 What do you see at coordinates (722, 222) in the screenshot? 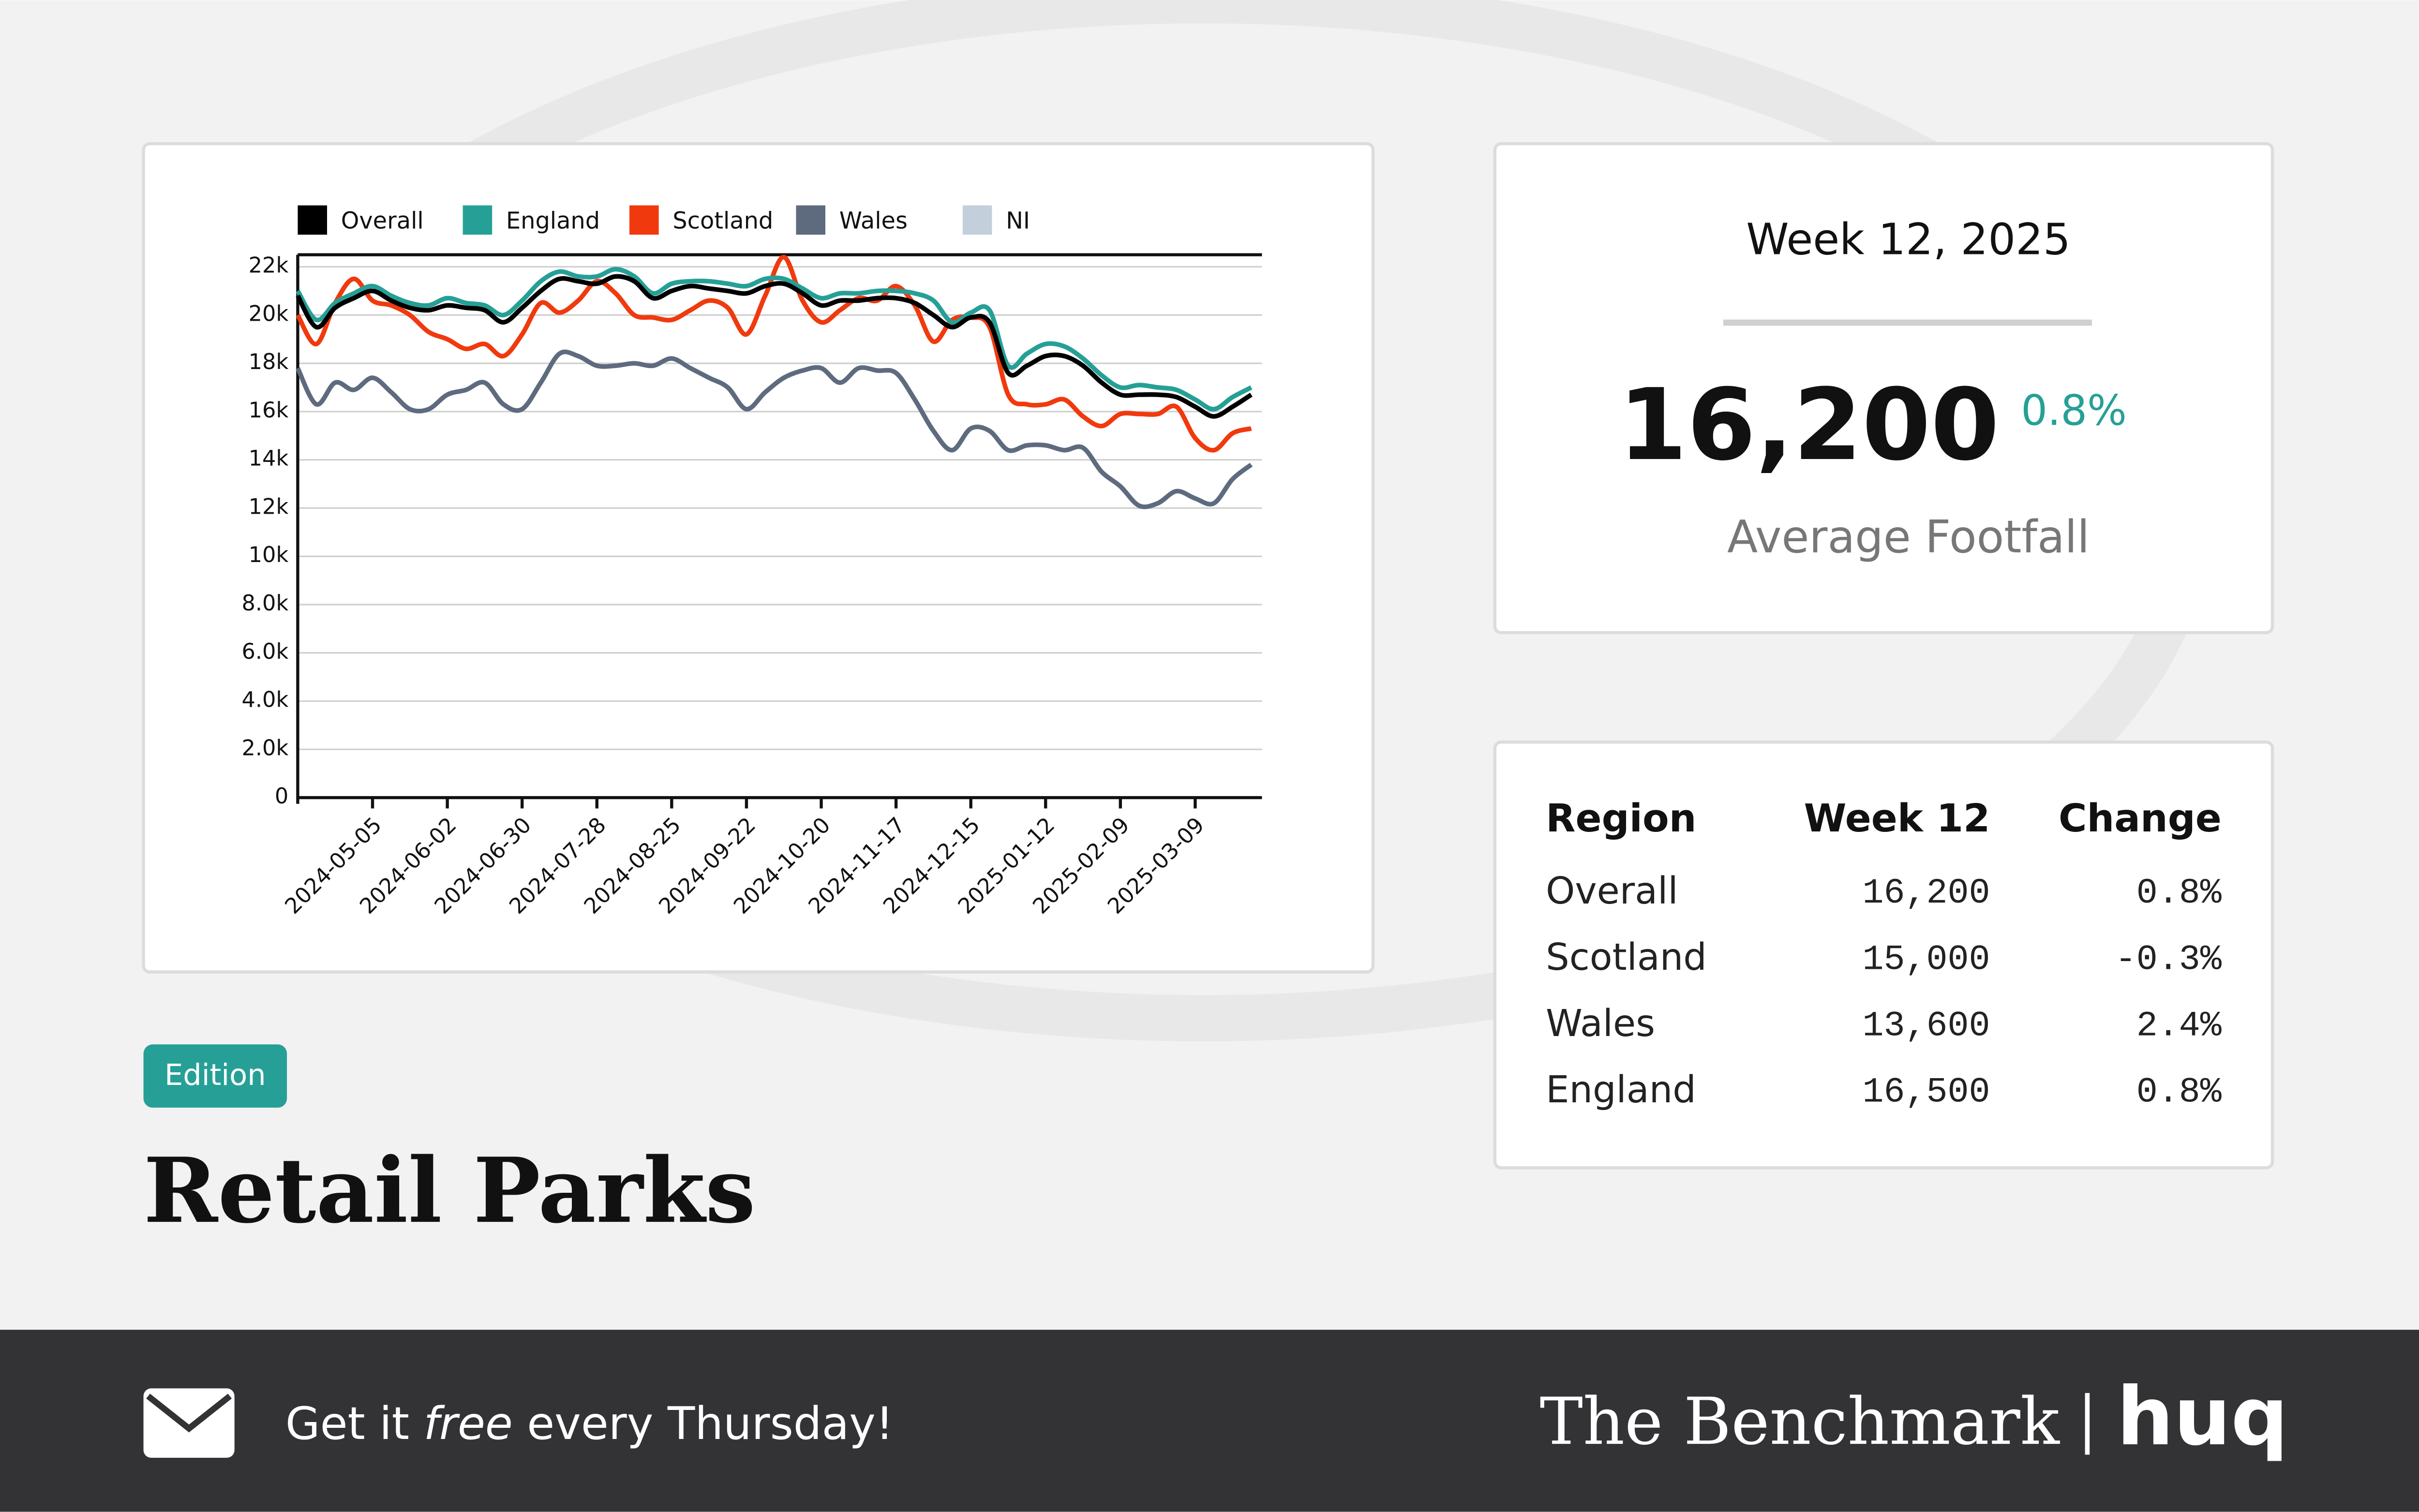
I see `legend-label: Scotland` at bounding box center [722, 222].